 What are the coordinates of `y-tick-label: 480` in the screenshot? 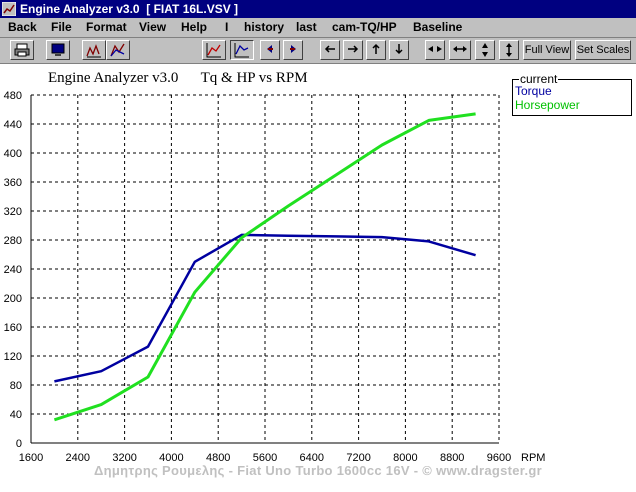 It's located at (13, 96).